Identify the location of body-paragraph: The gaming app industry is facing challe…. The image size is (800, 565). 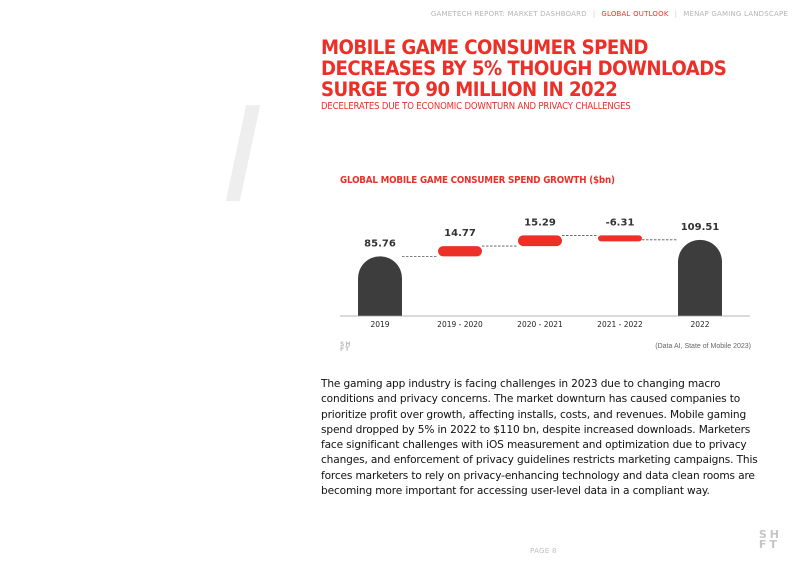
(539, 438).